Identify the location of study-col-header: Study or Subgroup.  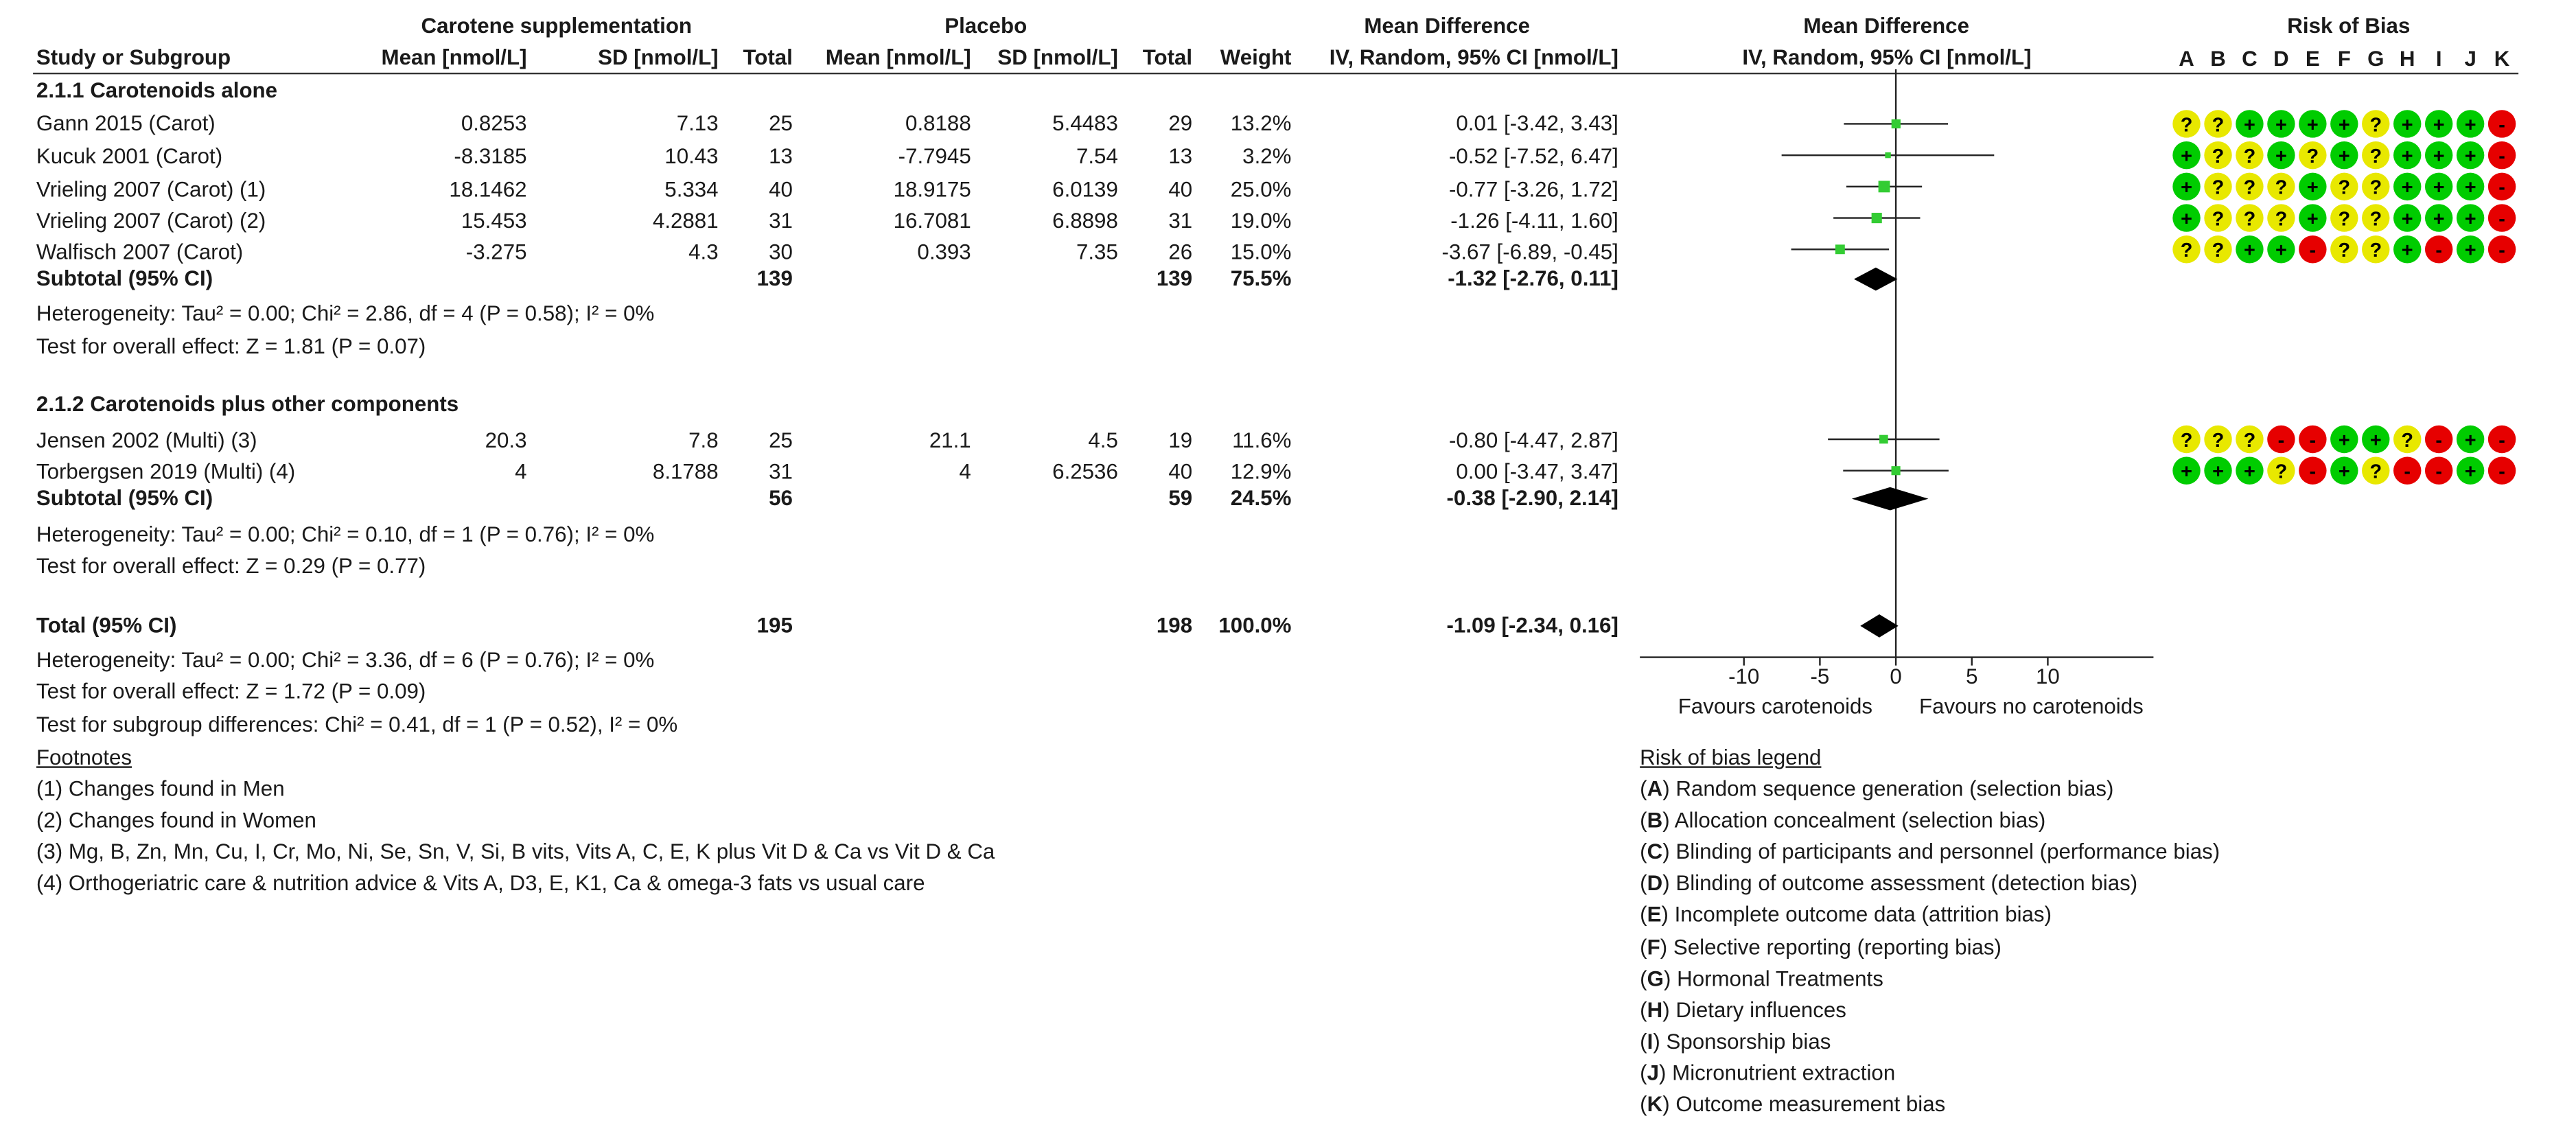
(133, 57).